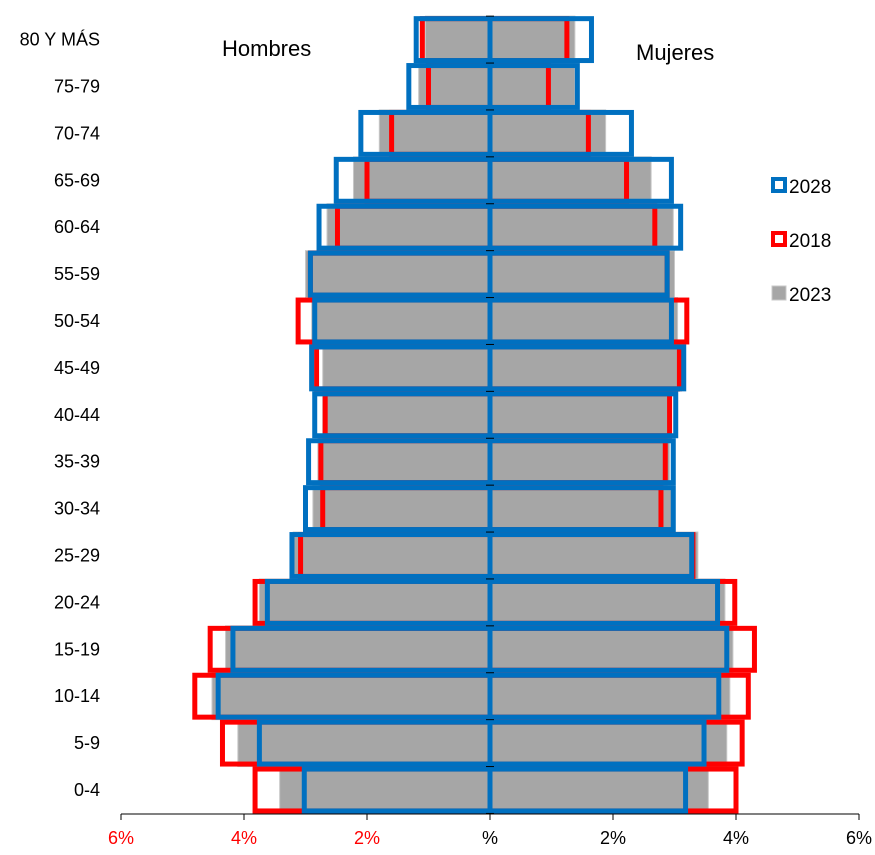 The height and width of the screenshot is (855, 875). Describe the element at coordinates (77, 556) in the screenshot. I see `y-category-label: 25-29` at that location.